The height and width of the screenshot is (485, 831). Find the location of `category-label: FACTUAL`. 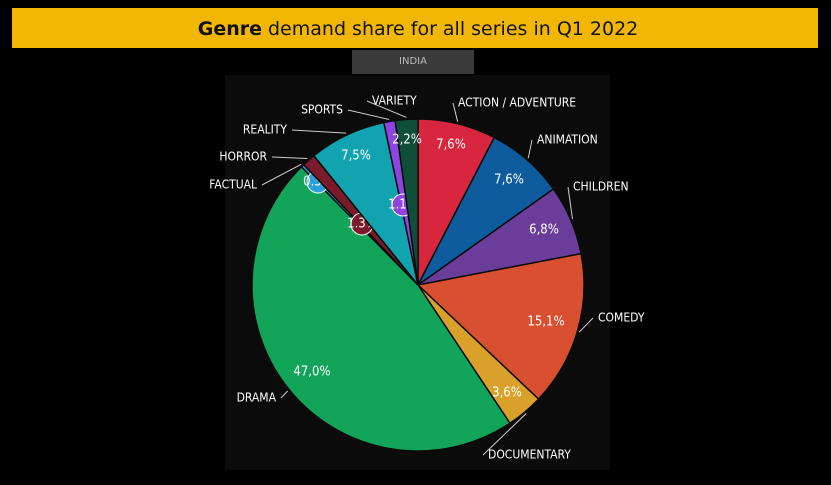

category-label: FACTUAL is located at coordinates (233, 185).